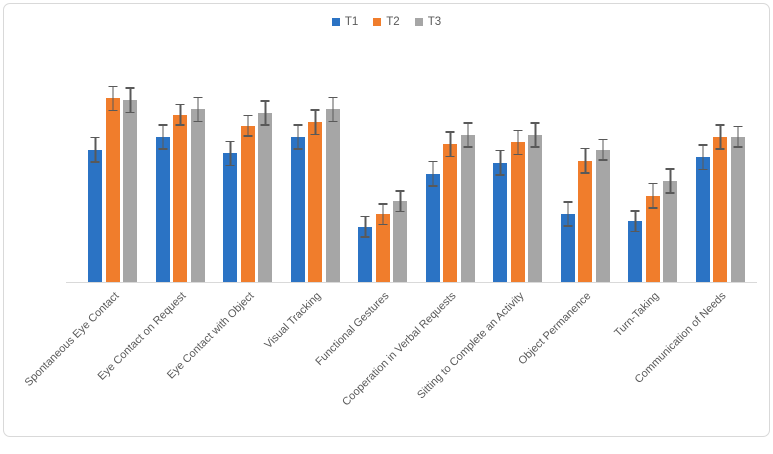 This screenshot has height=454, width=773. What do you see at coordinates (434, 22) in the screenshot?
I see `legend-label: T3` at bounding box center [434, 22].